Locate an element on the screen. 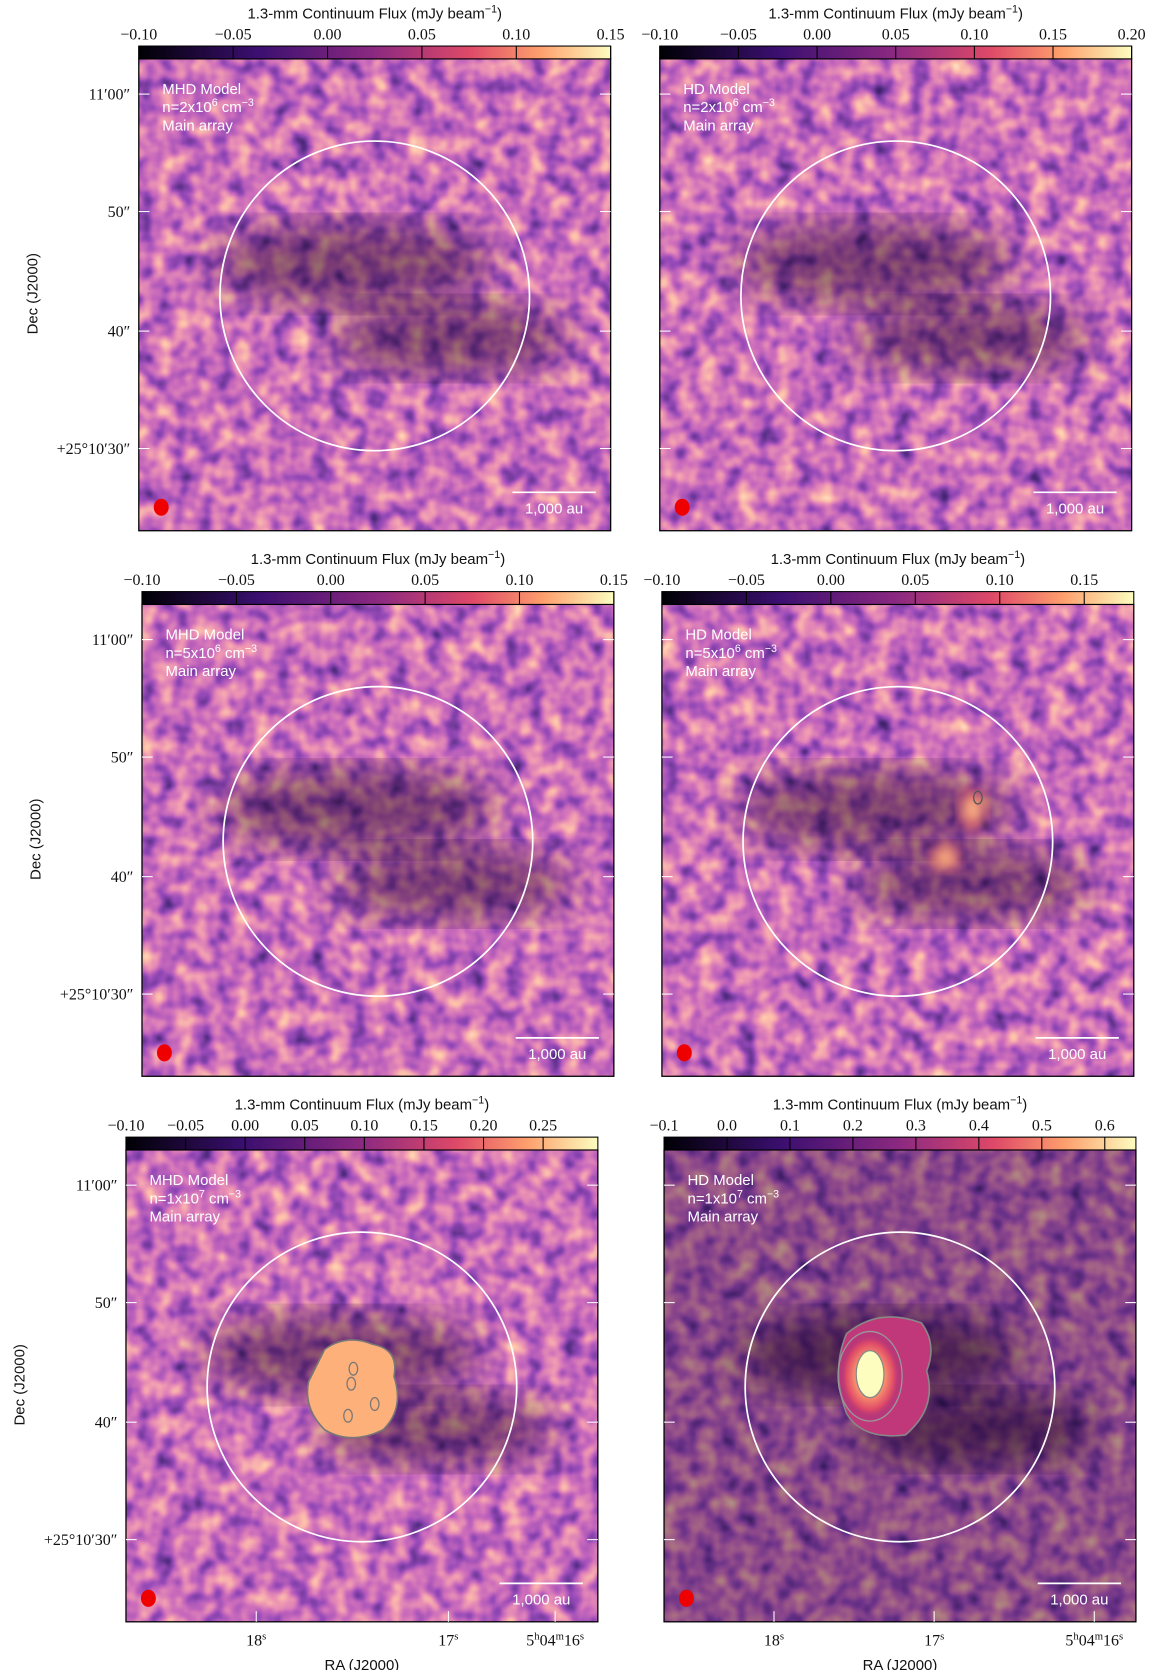 The image size is (1153, 1670). x-tick-label-part: 18 is located at coordinates (772, 1640).